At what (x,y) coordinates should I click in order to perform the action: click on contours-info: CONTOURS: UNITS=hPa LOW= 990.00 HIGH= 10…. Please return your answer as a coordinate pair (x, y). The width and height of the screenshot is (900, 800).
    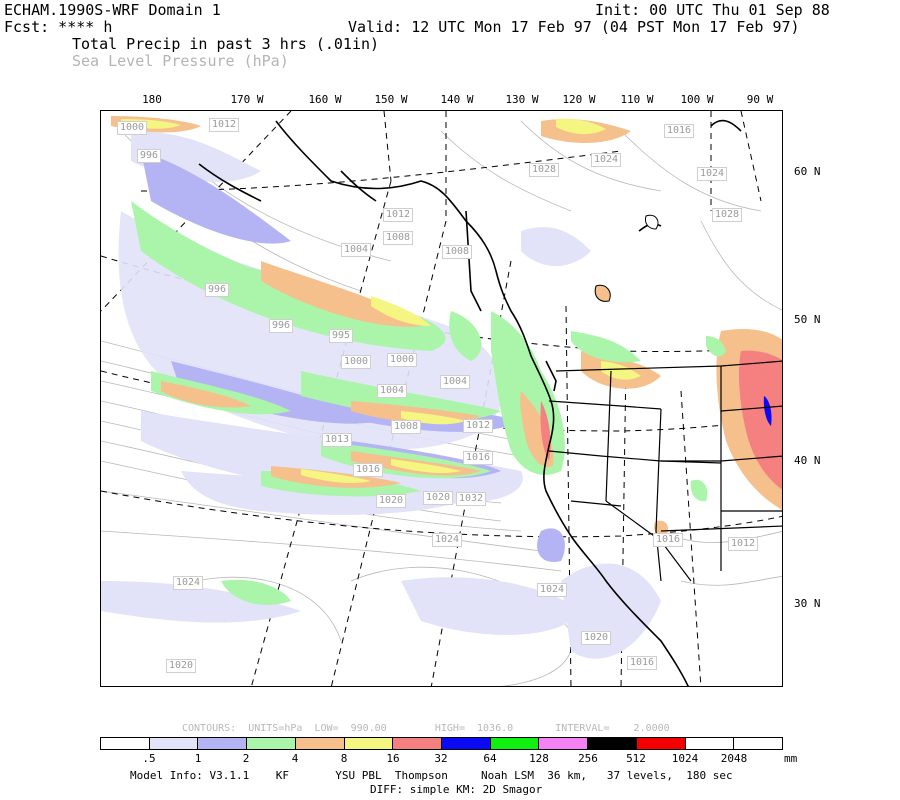
    Looking at the image, I should click on (426, 728).